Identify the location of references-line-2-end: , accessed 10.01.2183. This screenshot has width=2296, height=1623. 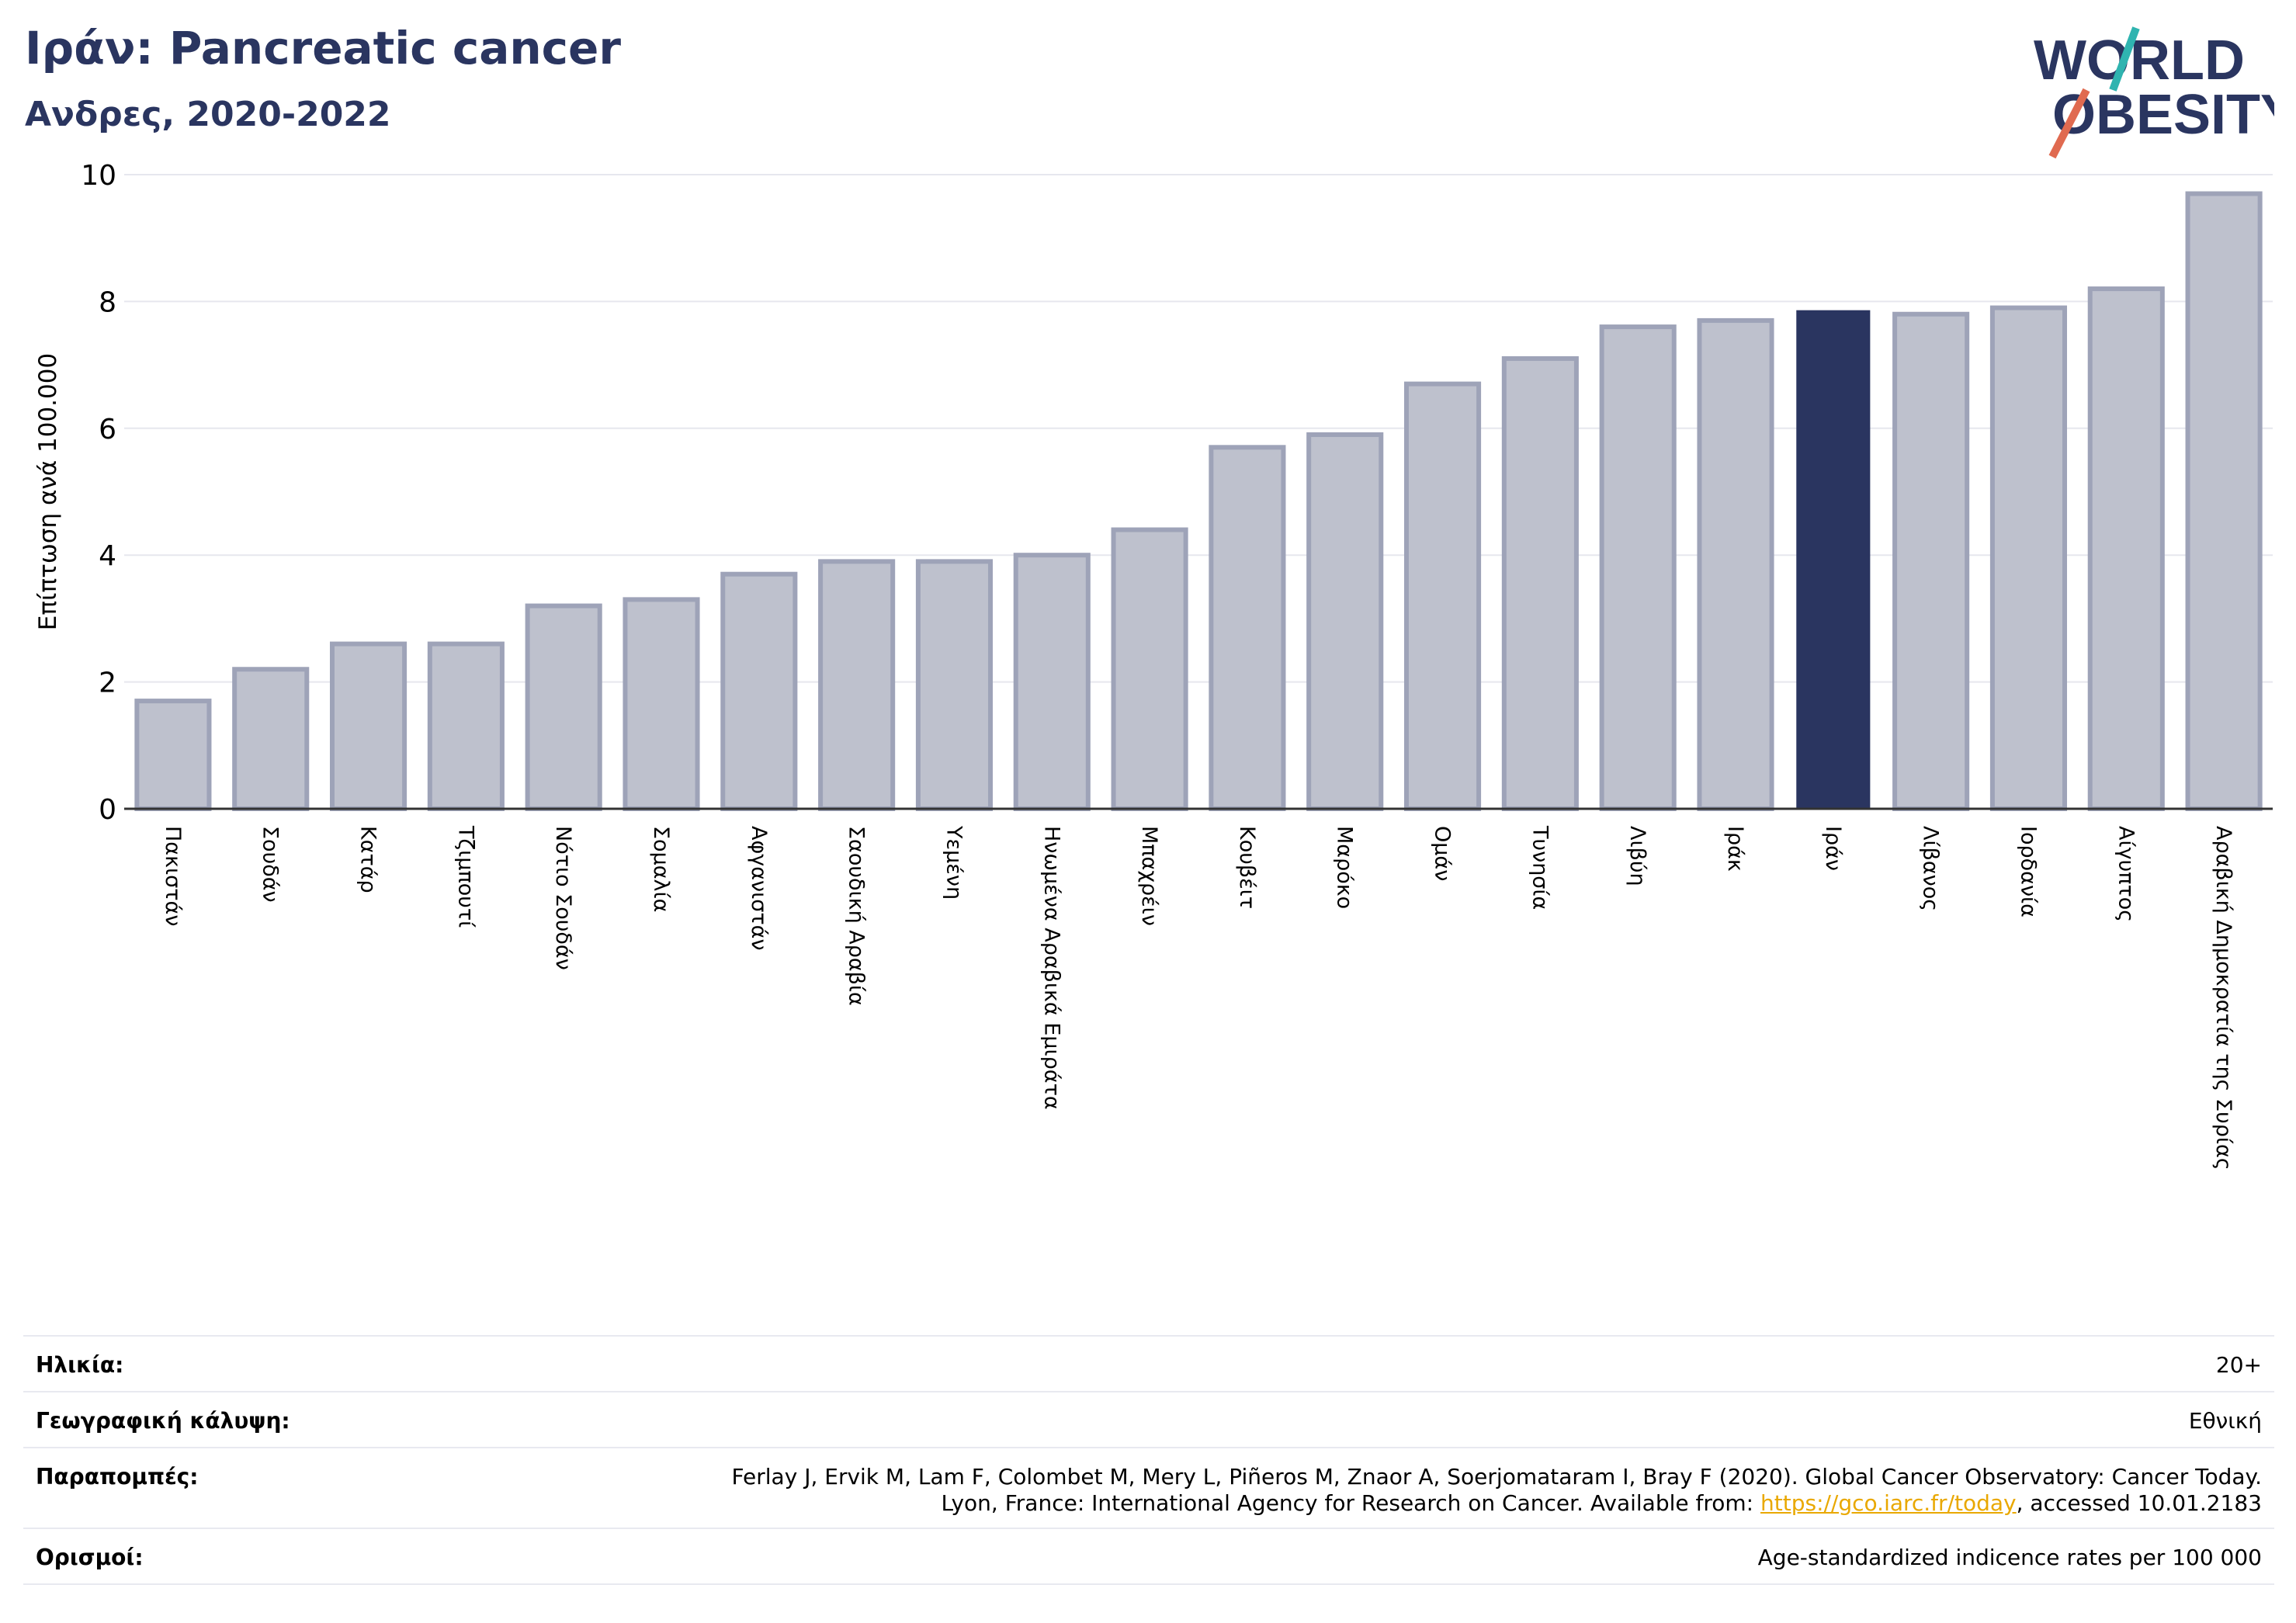
(2139, 1503).